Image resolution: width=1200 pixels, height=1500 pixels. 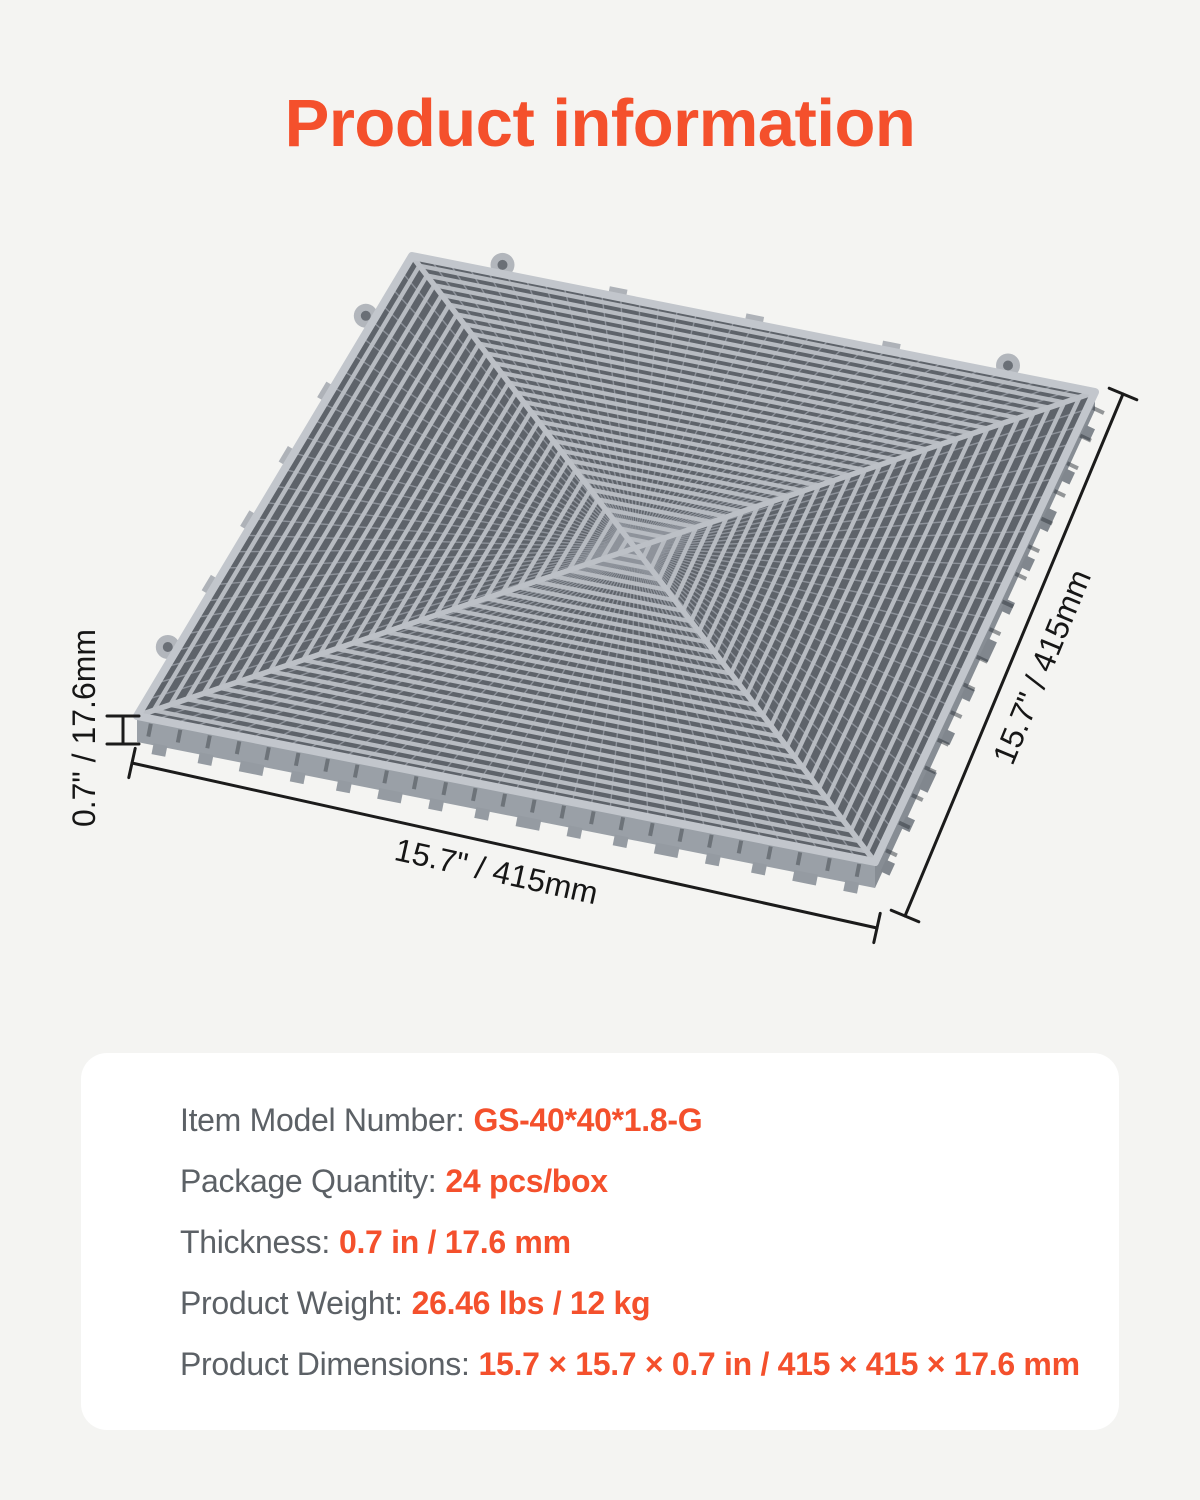 I want to click on spec-label: Product Dimensions:, so click(x=325, y=1364).